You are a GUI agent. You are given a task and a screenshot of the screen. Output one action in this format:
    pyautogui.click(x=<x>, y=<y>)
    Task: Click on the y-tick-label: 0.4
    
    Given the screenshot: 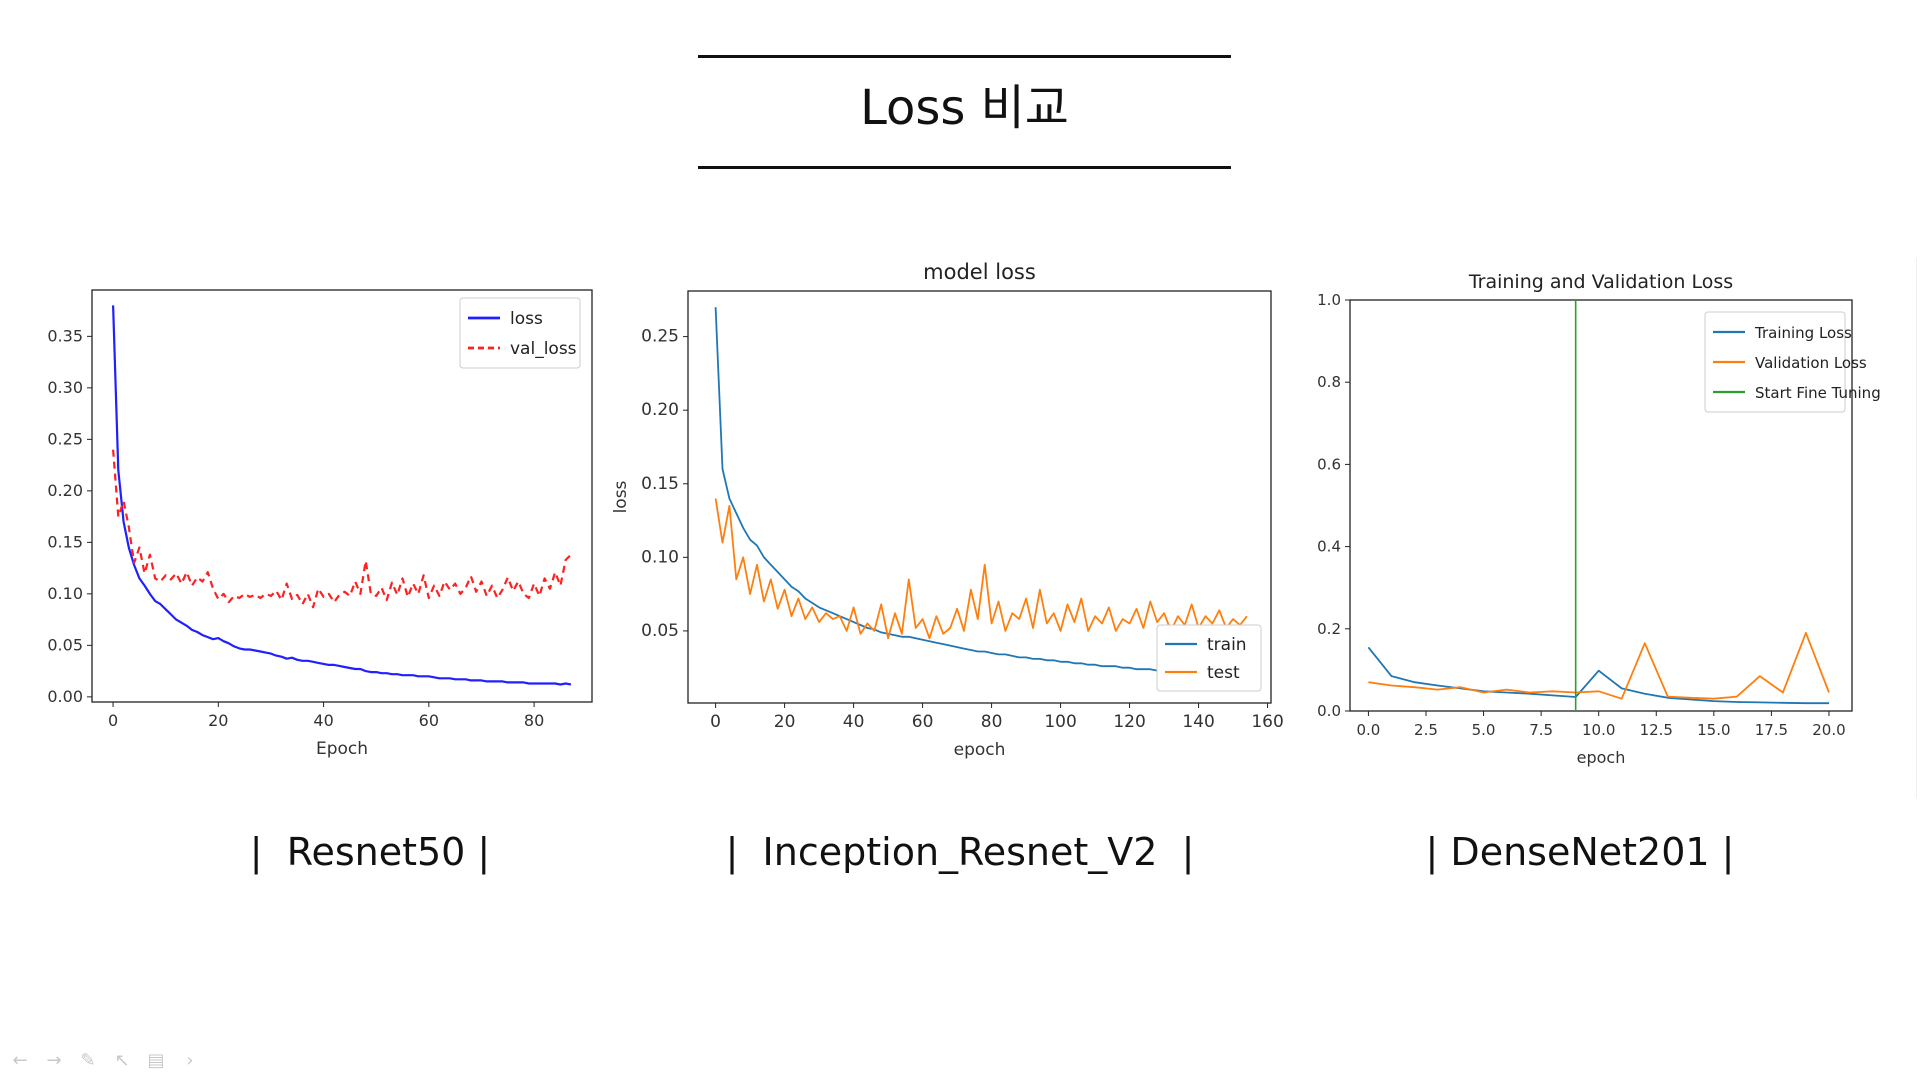 What is the action you would take?
    pyautogui.click(x=1329, y=547)
    